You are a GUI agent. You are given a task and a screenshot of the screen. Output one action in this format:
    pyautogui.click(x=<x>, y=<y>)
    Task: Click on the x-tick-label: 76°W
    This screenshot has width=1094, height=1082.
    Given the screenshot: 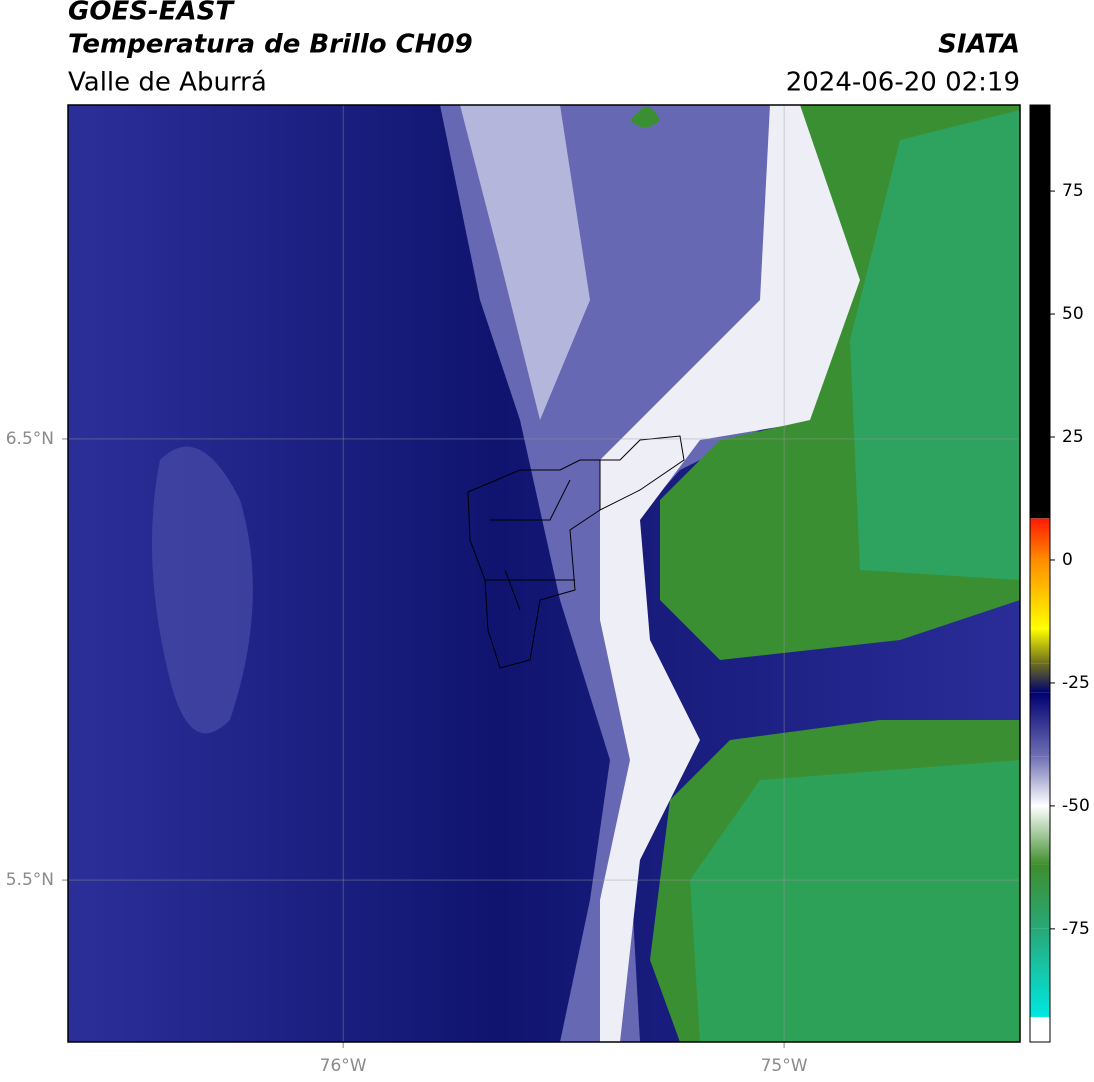 What is the action you would take?
    pyautogui.click(x=343, y=1066)
    